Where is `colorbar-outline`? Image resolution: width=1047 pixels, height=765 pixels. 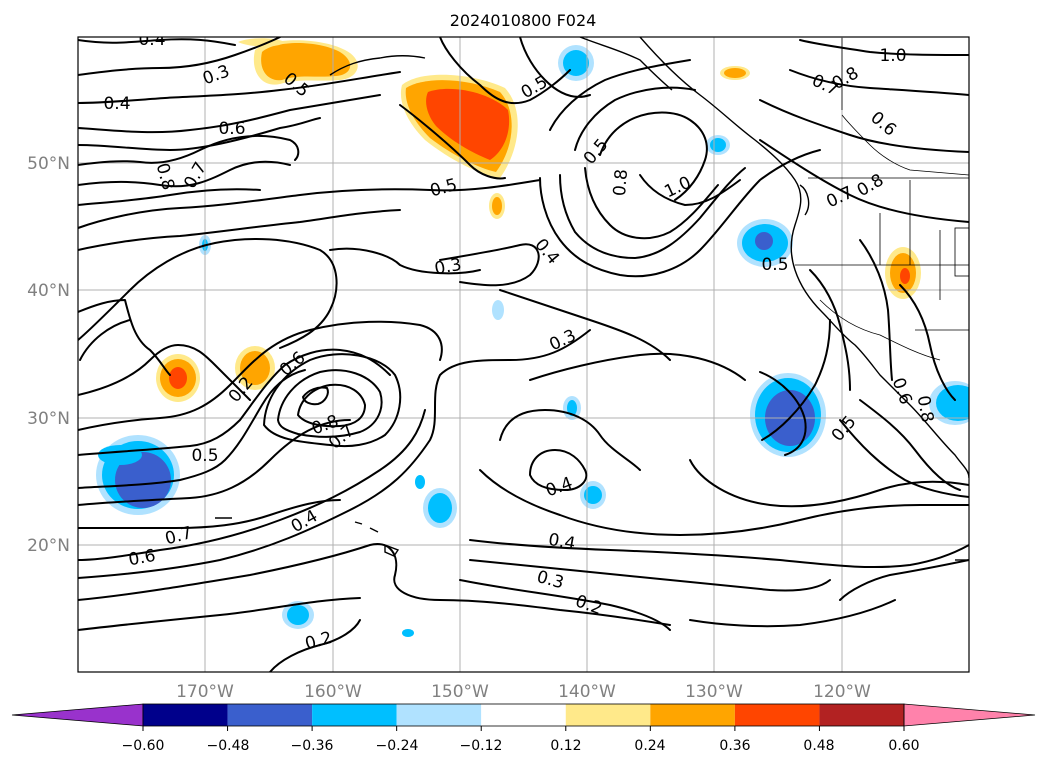 colorbar-outline is located at coordinates (523, 715).